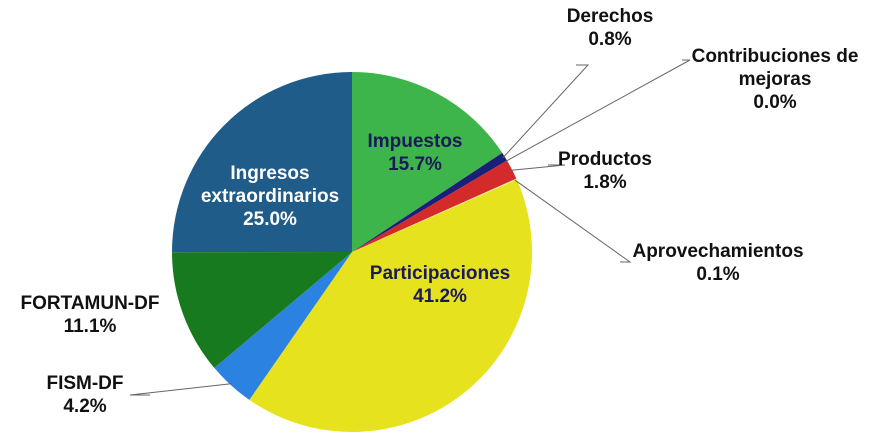 Image resolution: width=886 pixels, height=433 pixels. I want to click on slice-value: 1.8%, so click(605, 182).